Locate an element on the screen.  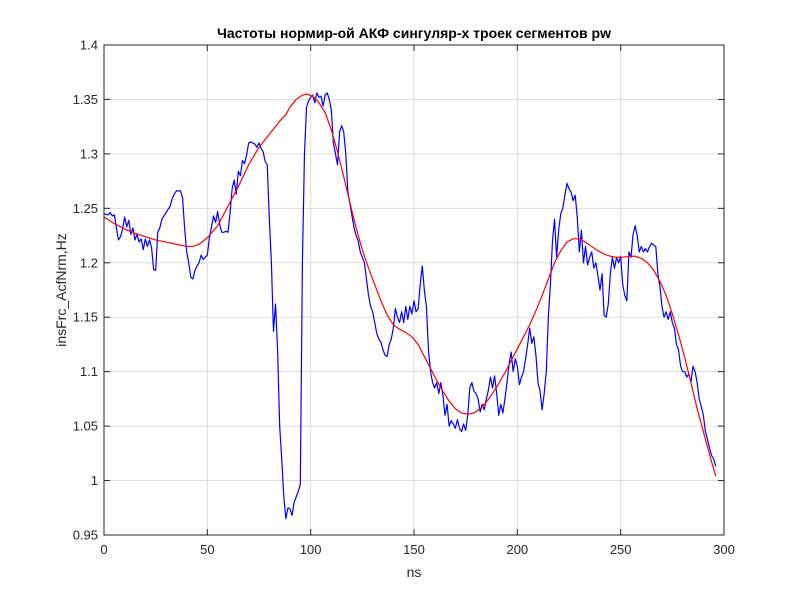
y-axis-label: insFrc_AcfNrm,Hz is located at coordinates (61, 290).